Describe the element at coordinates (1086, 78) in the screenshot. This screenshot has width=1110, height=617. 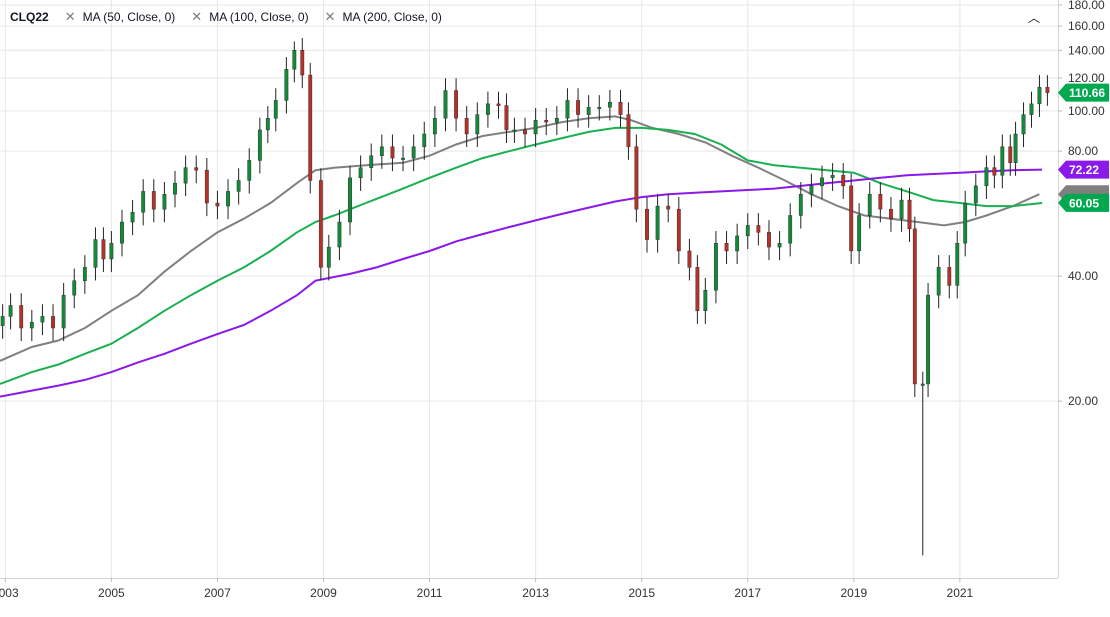
I see `y-tick-label: 120.00` at that location.